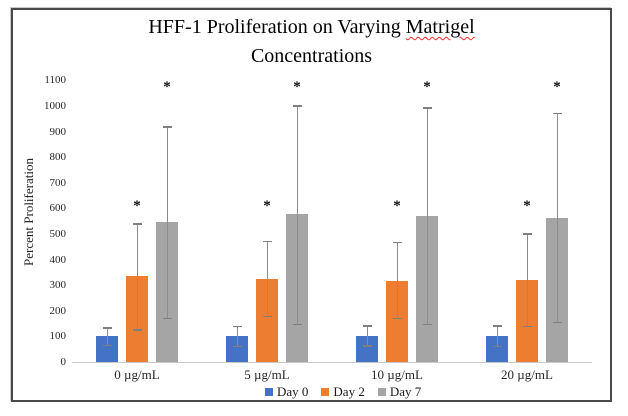 This screenshot has height=416, width=628. What do you see at coordinates (58, 131) in the screenshot?
I see `y-axis-tick-label: 900` at bounding box center [58, 131].